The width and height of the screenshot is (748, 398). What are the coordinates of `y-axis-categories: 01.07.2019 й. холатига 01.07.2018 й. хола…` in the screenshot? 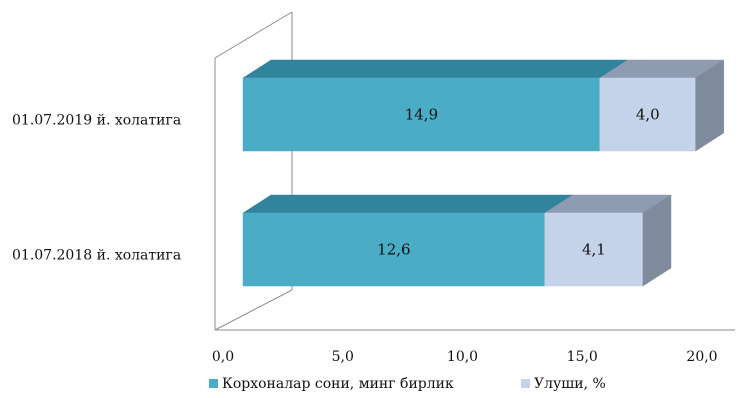 It's located at (96, 188).